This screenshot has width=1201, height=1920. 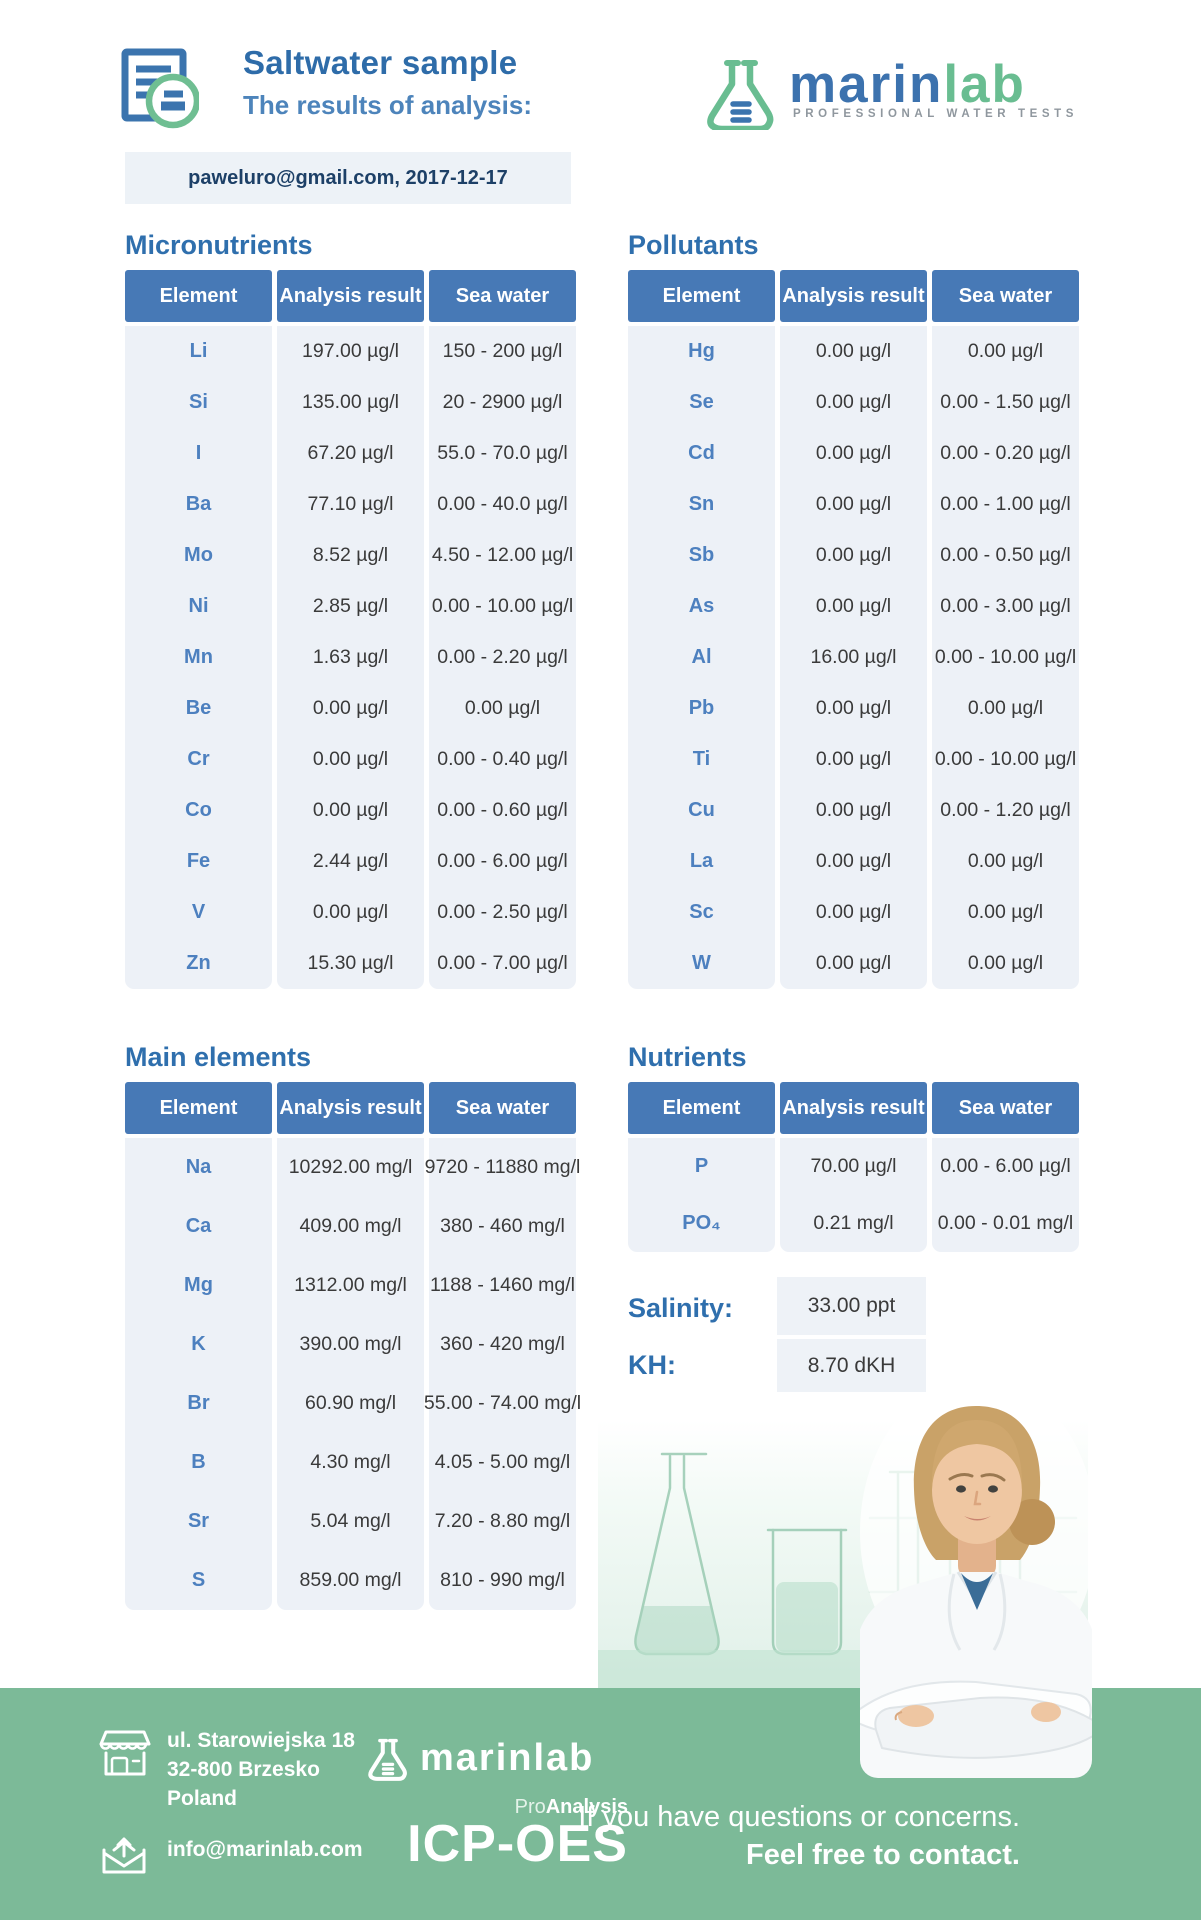 What do you see at coordinates (350, 1344) in the screenshot?
I see `analysis-result-cell: 390.00 mg/l` at bounding box center [350, 1344].